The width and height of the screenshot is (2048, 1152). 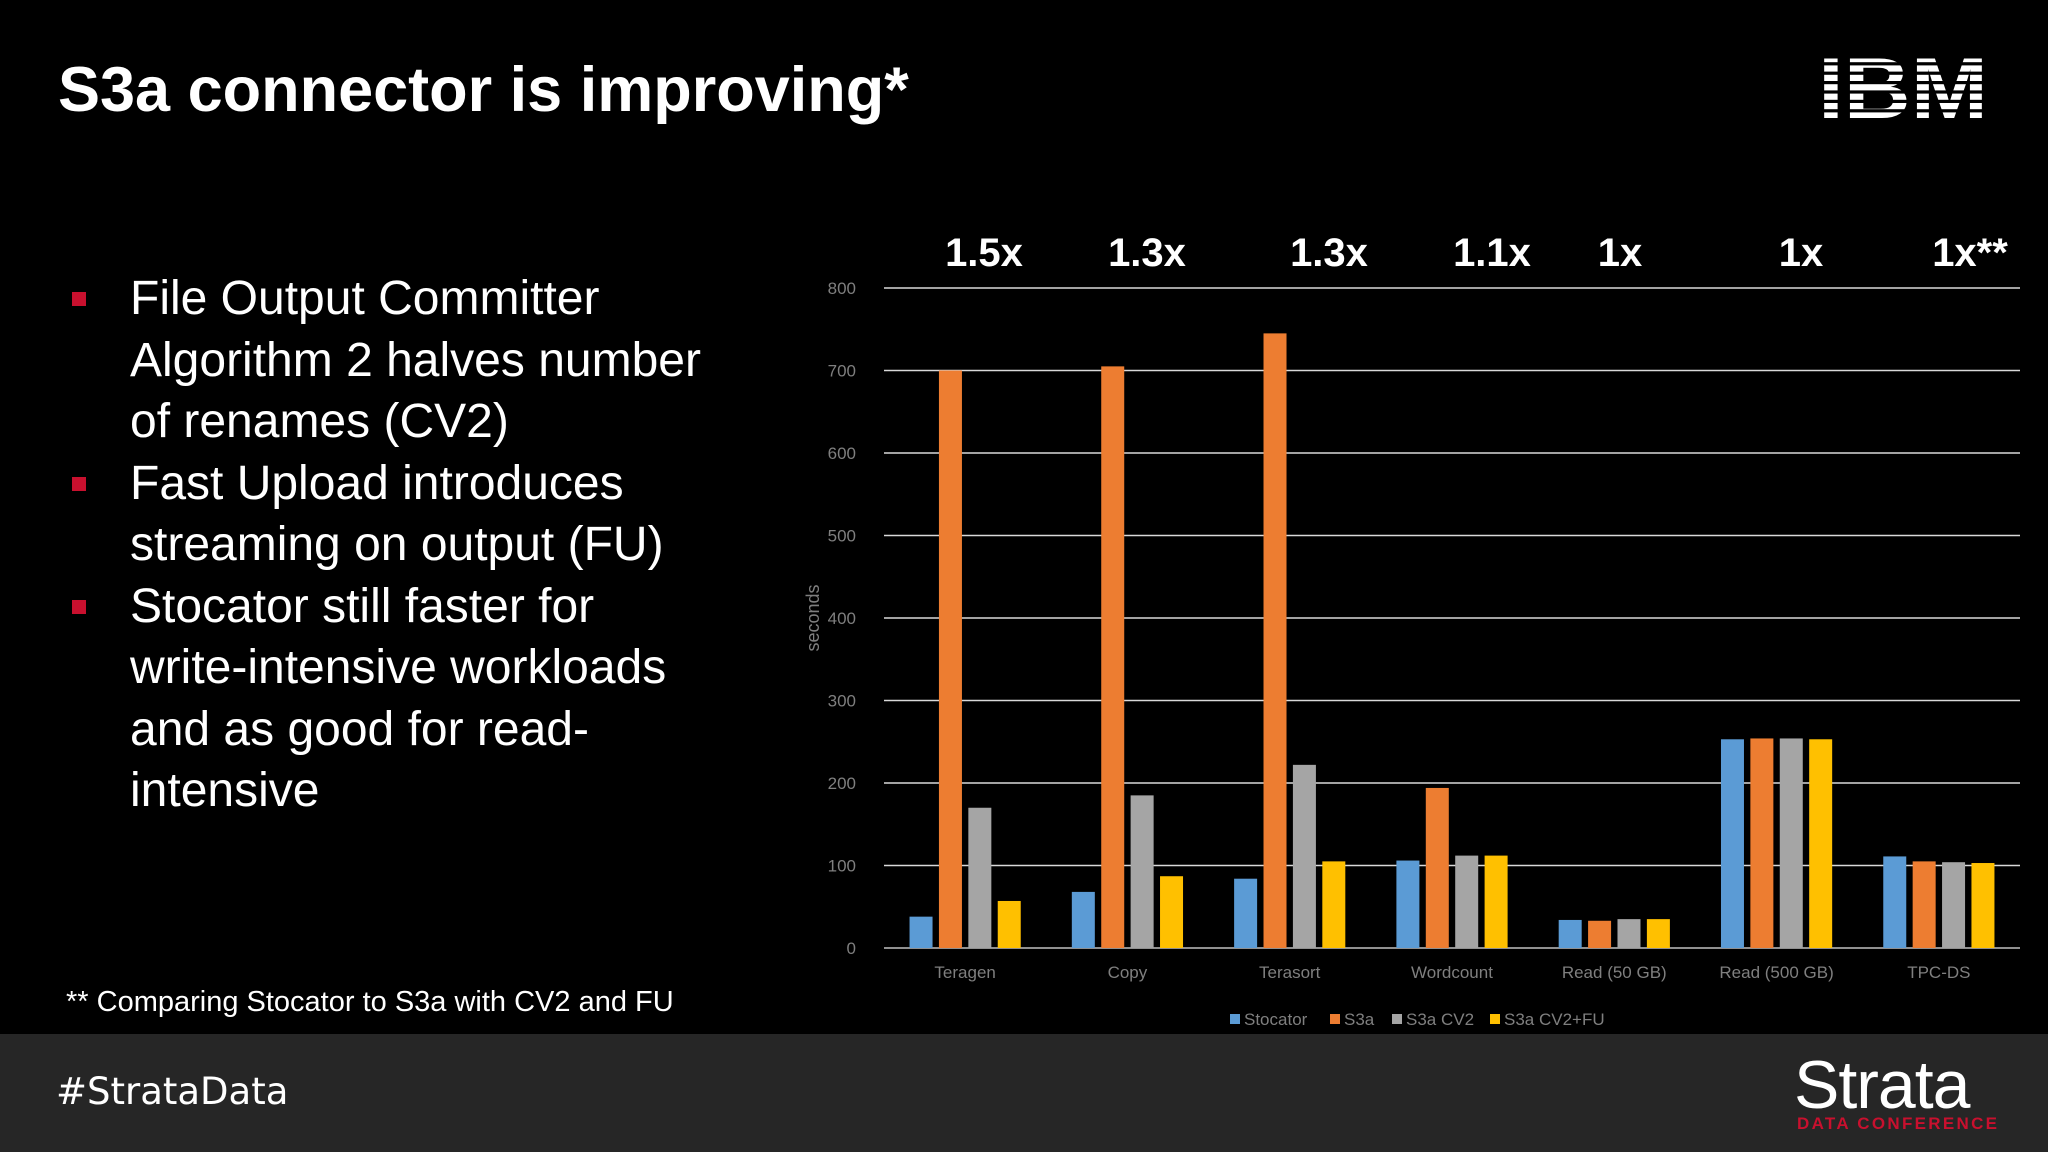 I want to click on x-tick-label: Terasort, so click(x=1290, y=972).